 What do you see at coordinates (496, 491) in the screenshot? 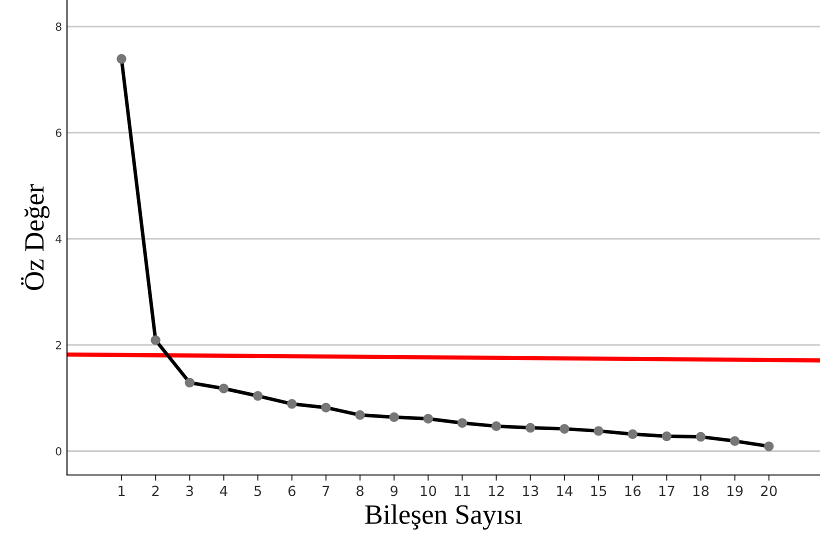
I see `x-tick-label: 12` at bounding box center [496, 491].